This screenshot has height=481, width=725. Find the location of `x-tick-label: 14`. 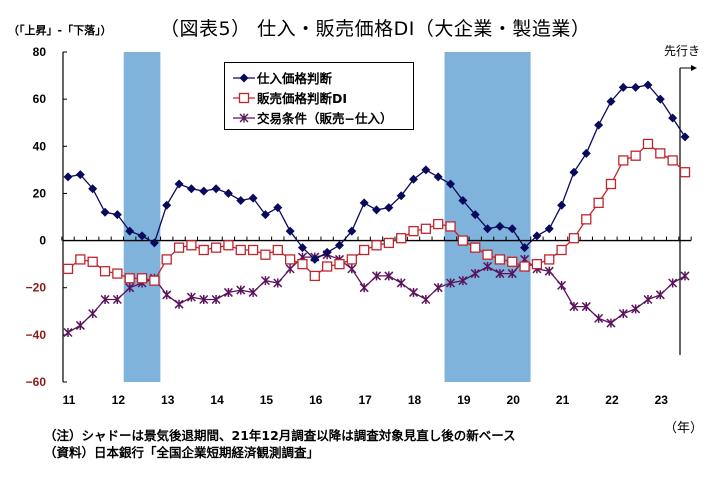

x-tick-label: 14 is located at coordinates (217, 400).